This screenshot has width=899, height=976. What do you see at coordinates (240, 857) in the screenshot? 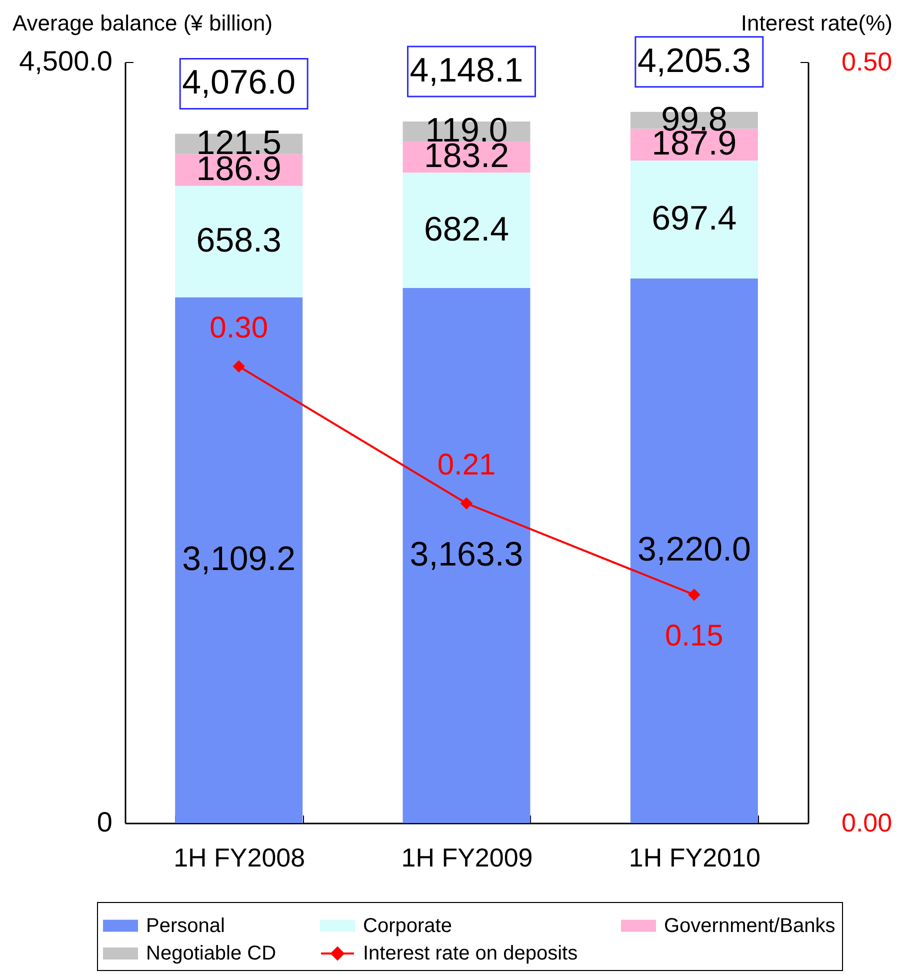
I see `x-tick-label: 1H FY2008` at bounding box center [240, 857].